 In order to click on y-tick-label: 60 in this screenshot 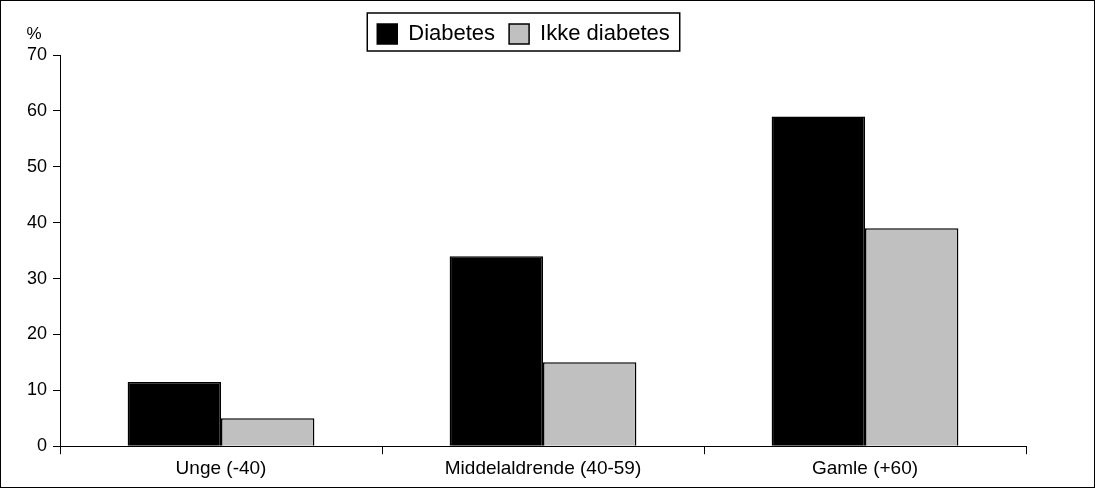, I will do `click(37, 109)`.